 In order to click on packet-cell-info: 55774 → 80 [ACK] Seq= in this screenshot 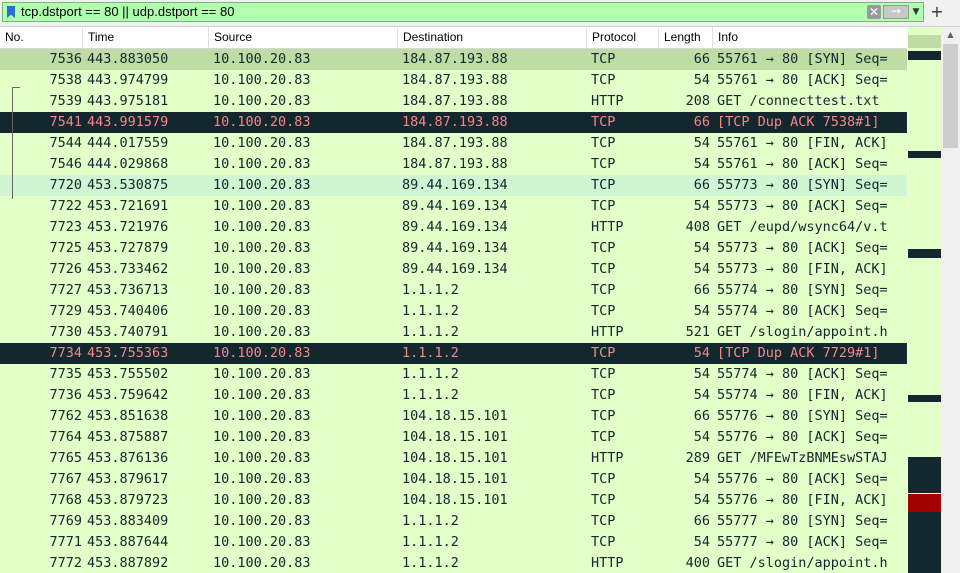, I will do `click(802, 374)`.